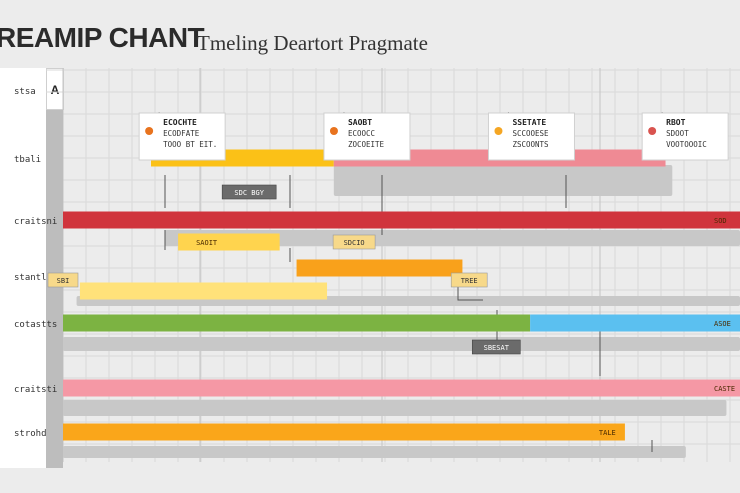 Image resolution: width=740 pixels, height=493 pixels. What do you see at coordinates (23, 268) in the screenshot?
I see `row-label-column` at bounding box center [23, 268].